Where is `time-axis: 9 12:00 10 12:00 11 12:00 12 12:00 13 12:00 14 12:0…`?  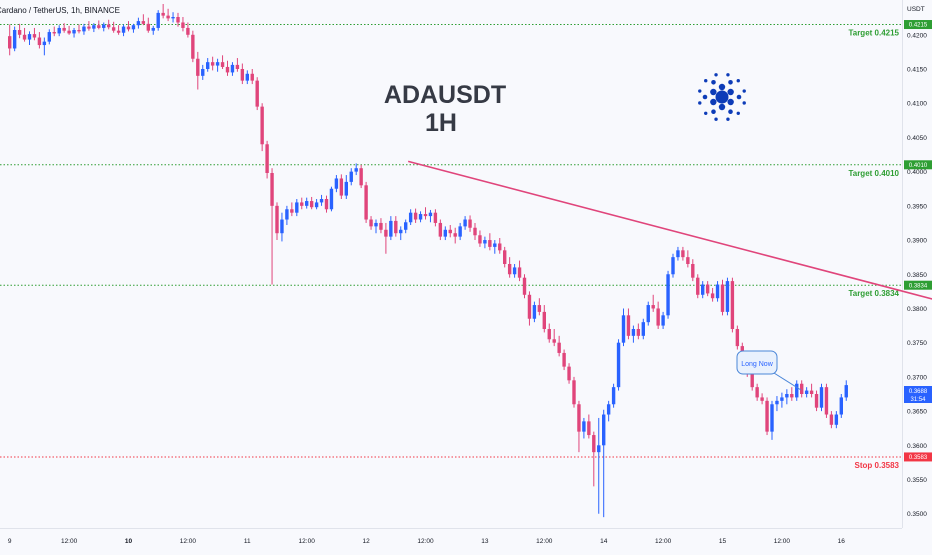 time-axis: 9 12:00 10 12:00 11 12:00 12 12:00 13 12:00 14 12:0… is located at coordinates (451, 537).